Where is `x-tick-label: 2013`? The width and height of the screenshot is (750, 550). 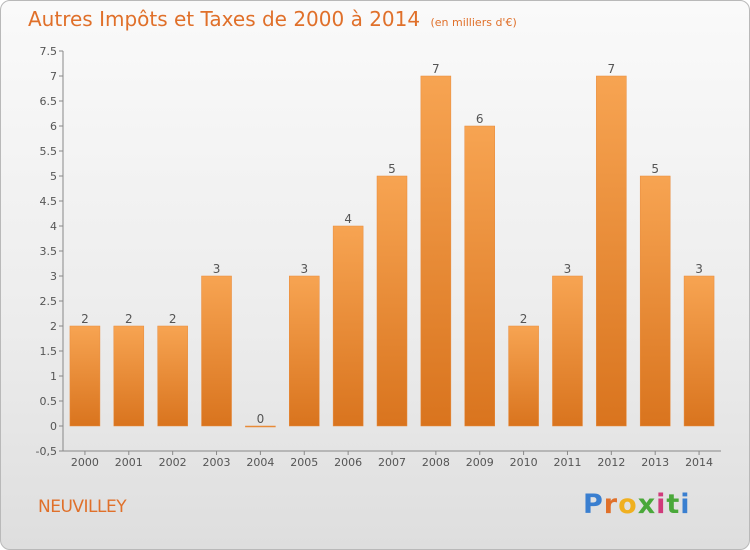
x-tick-label: 2013 is located at coordinates (655, 462).